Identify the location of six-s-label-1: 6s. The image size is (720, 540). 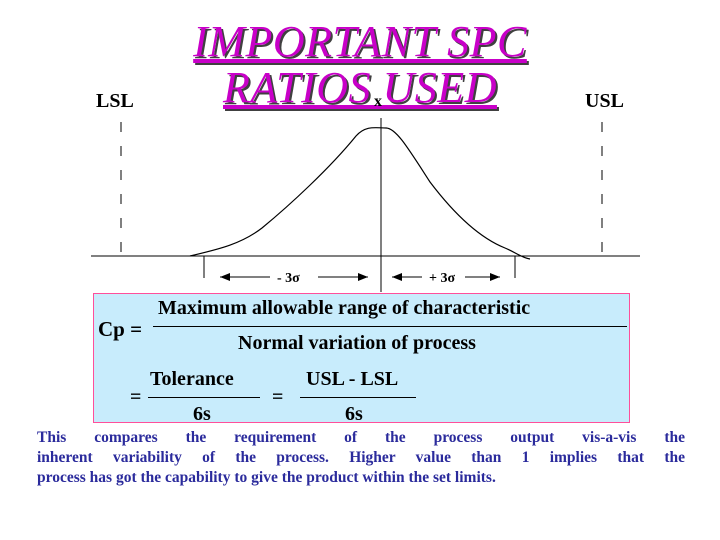
(202, 414).